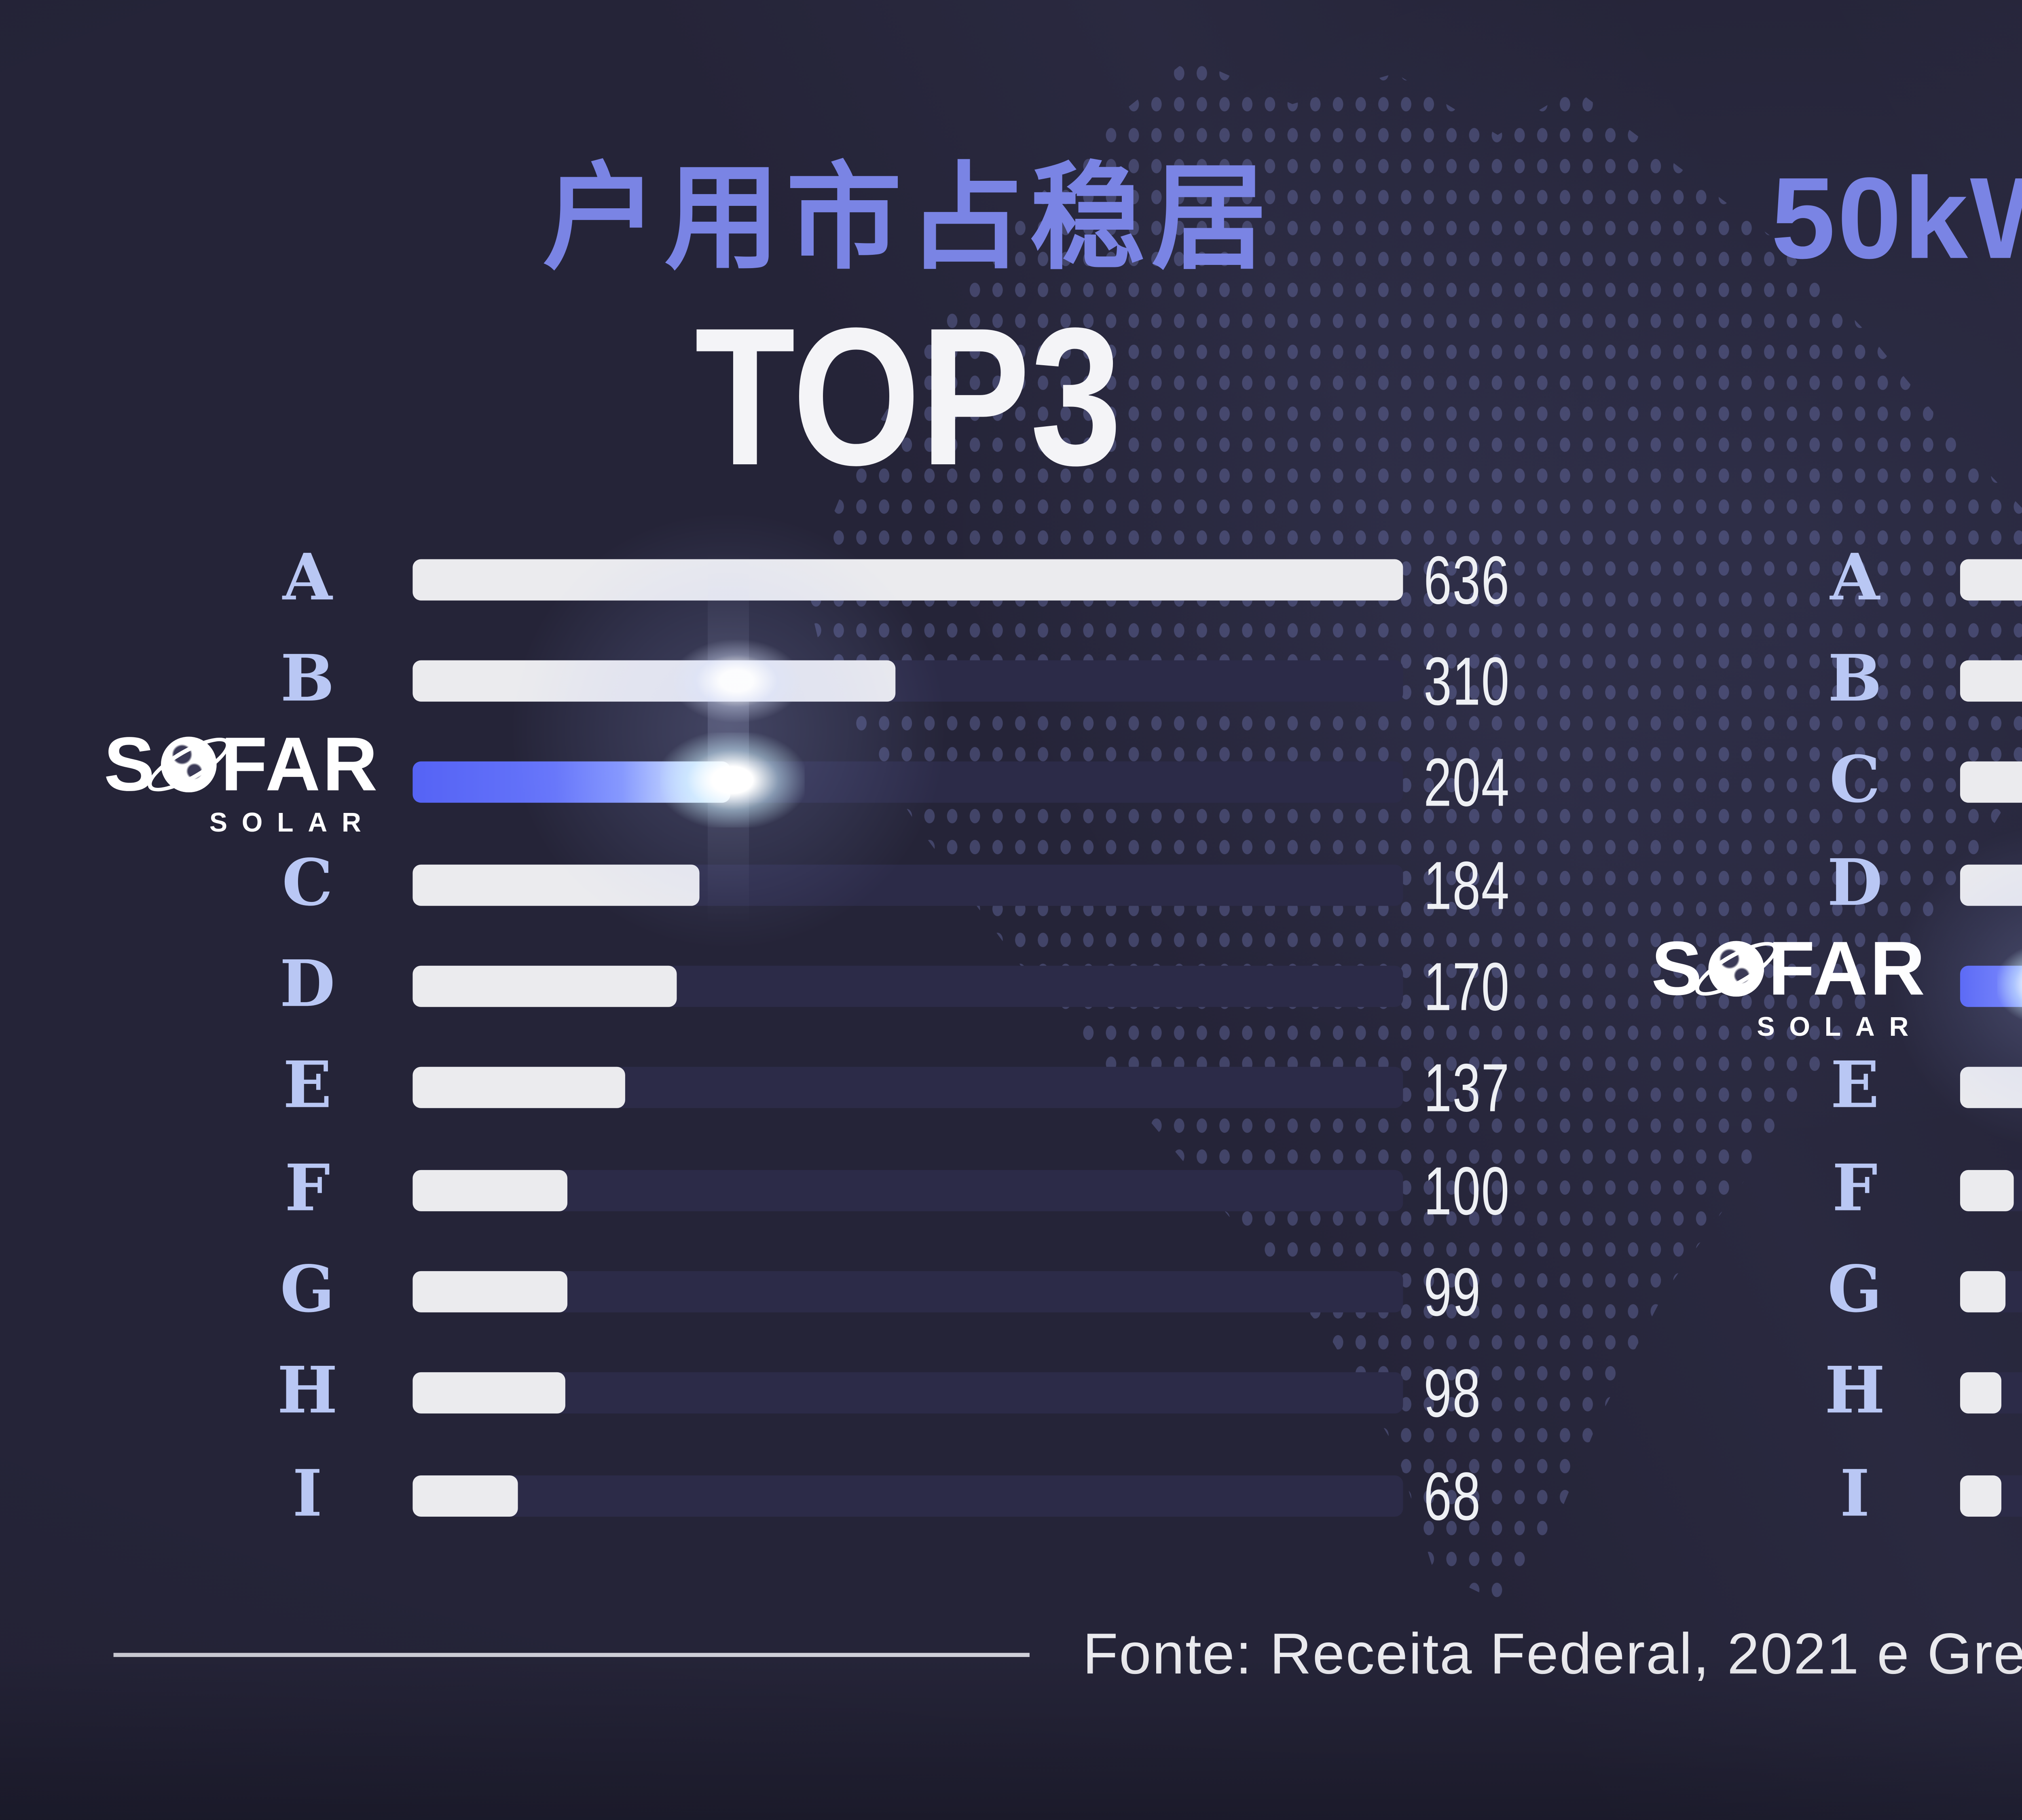  Describe the element at coordinates (907, 398) in the screenshot. I see `left-chart-rank: TOP3` at that location.